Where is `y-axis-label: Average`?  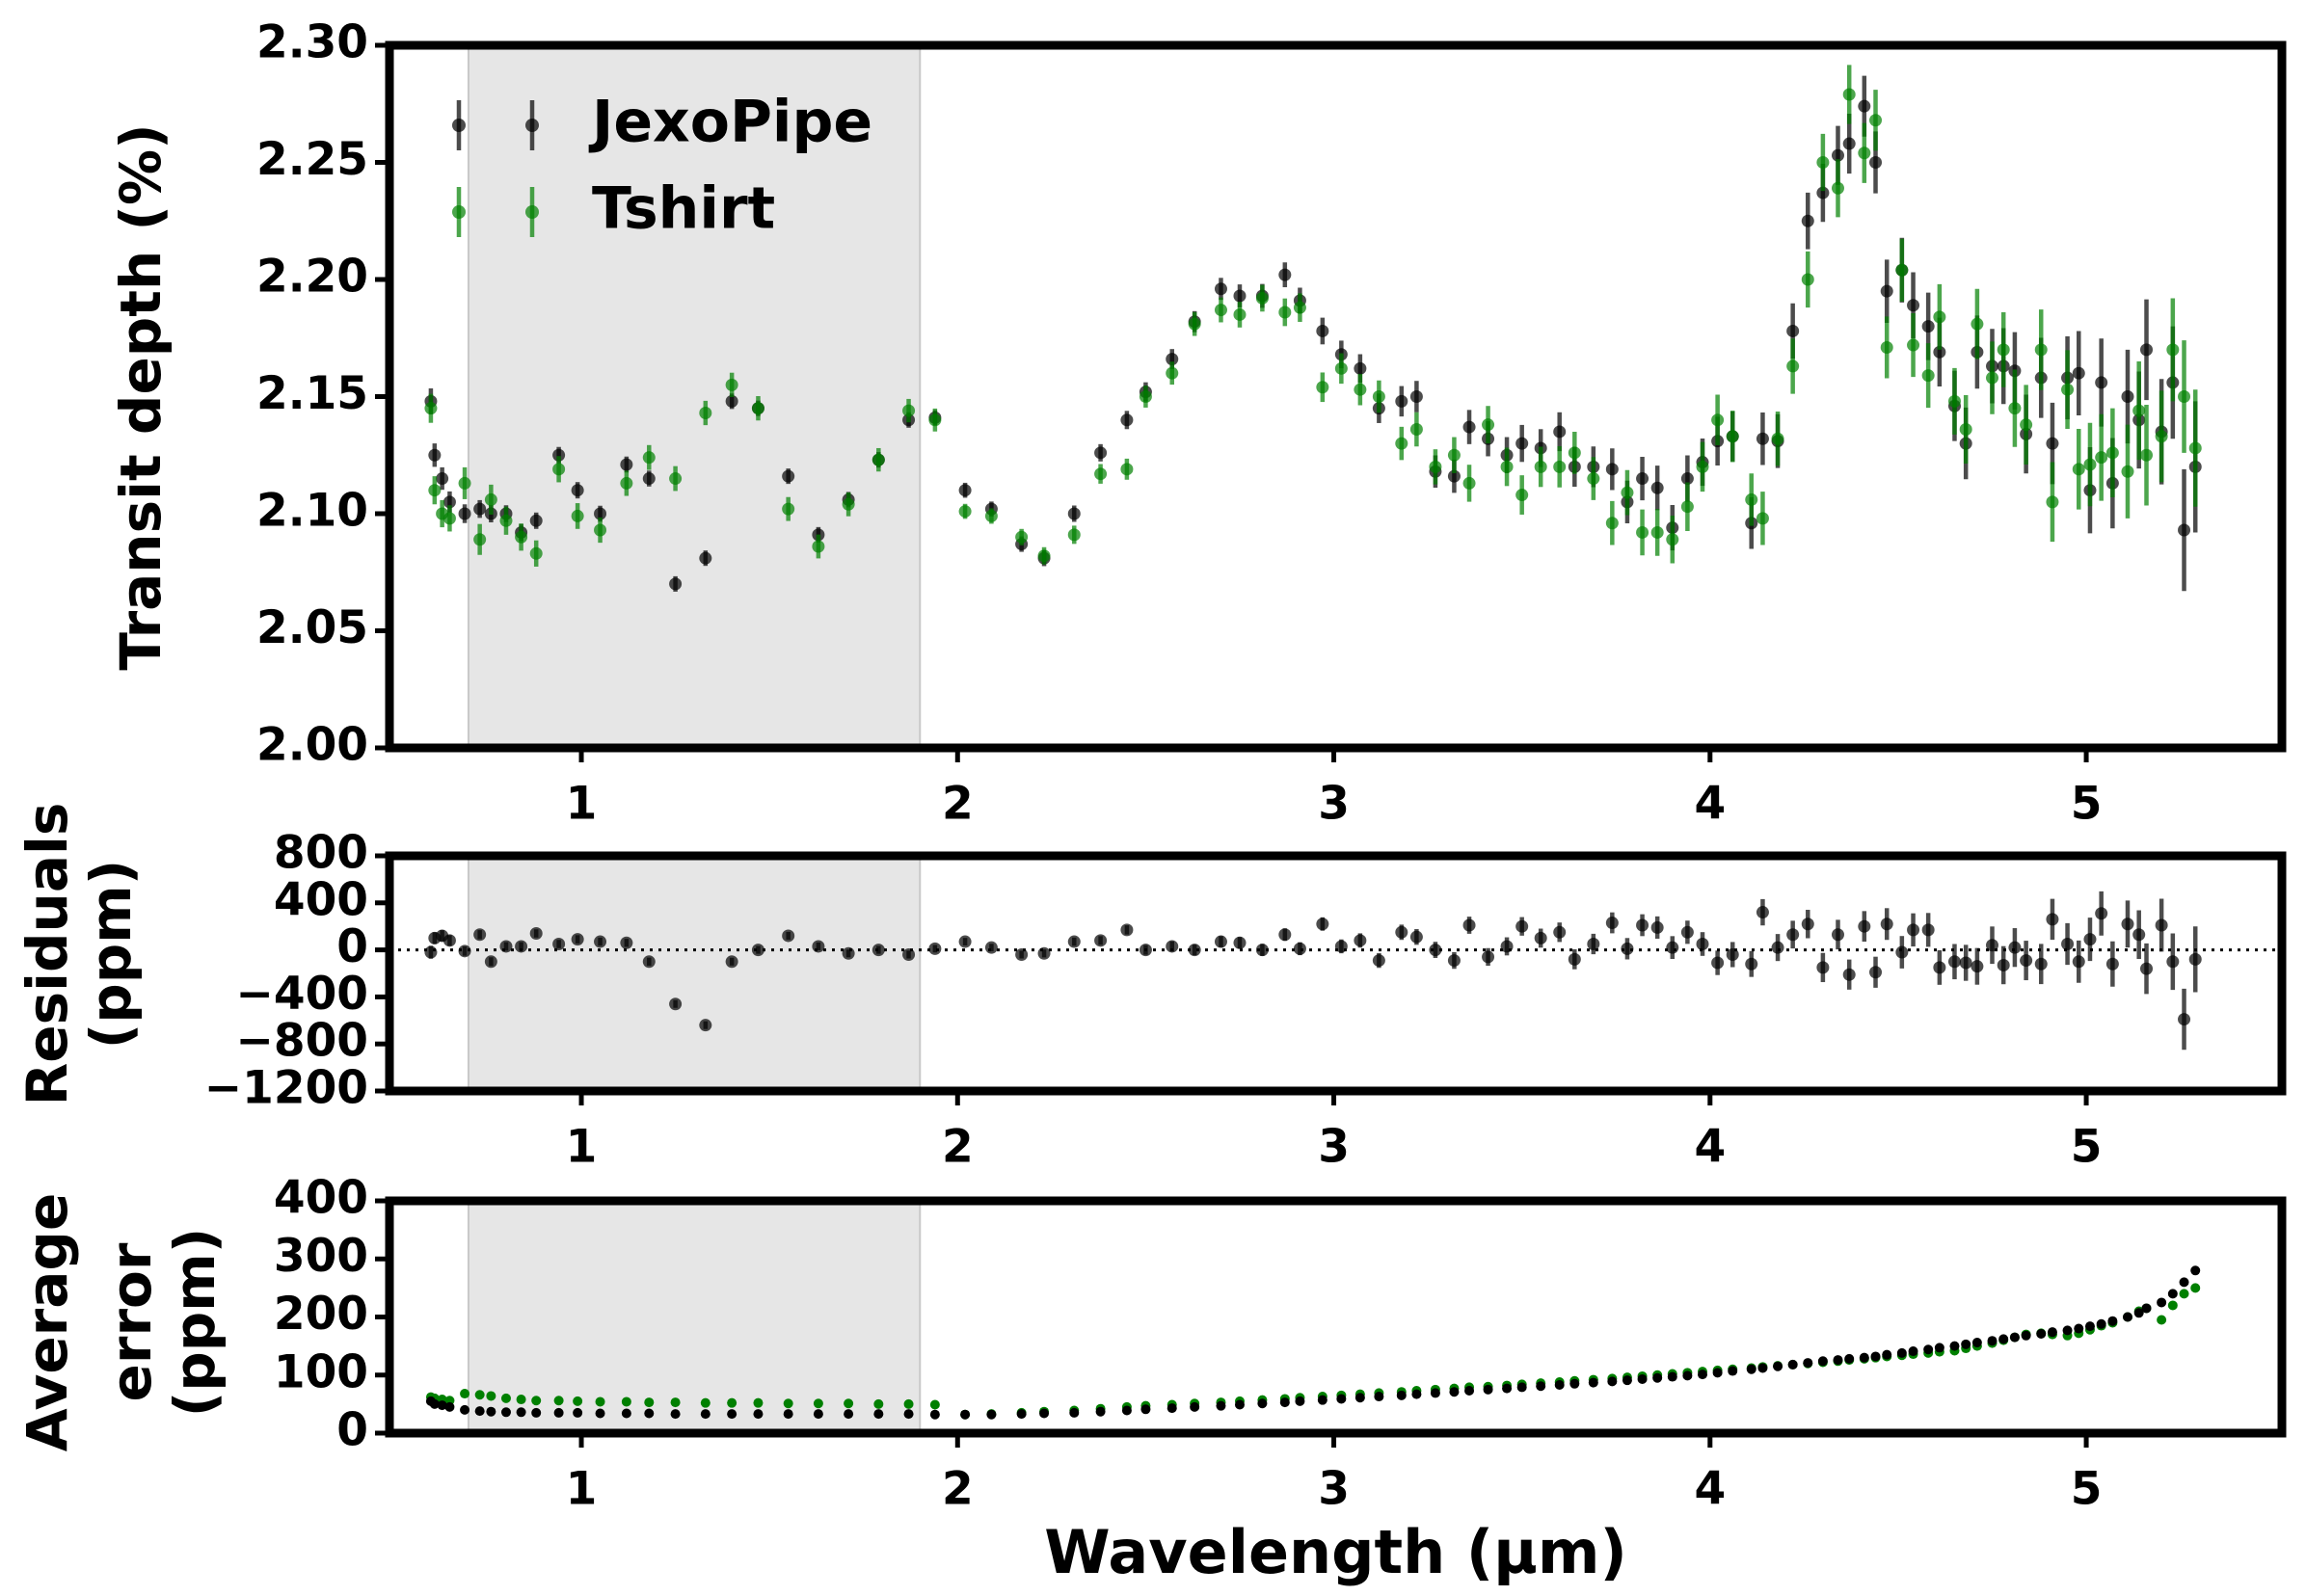
y-axis-label: Average is located at coordinates (47, 1322).